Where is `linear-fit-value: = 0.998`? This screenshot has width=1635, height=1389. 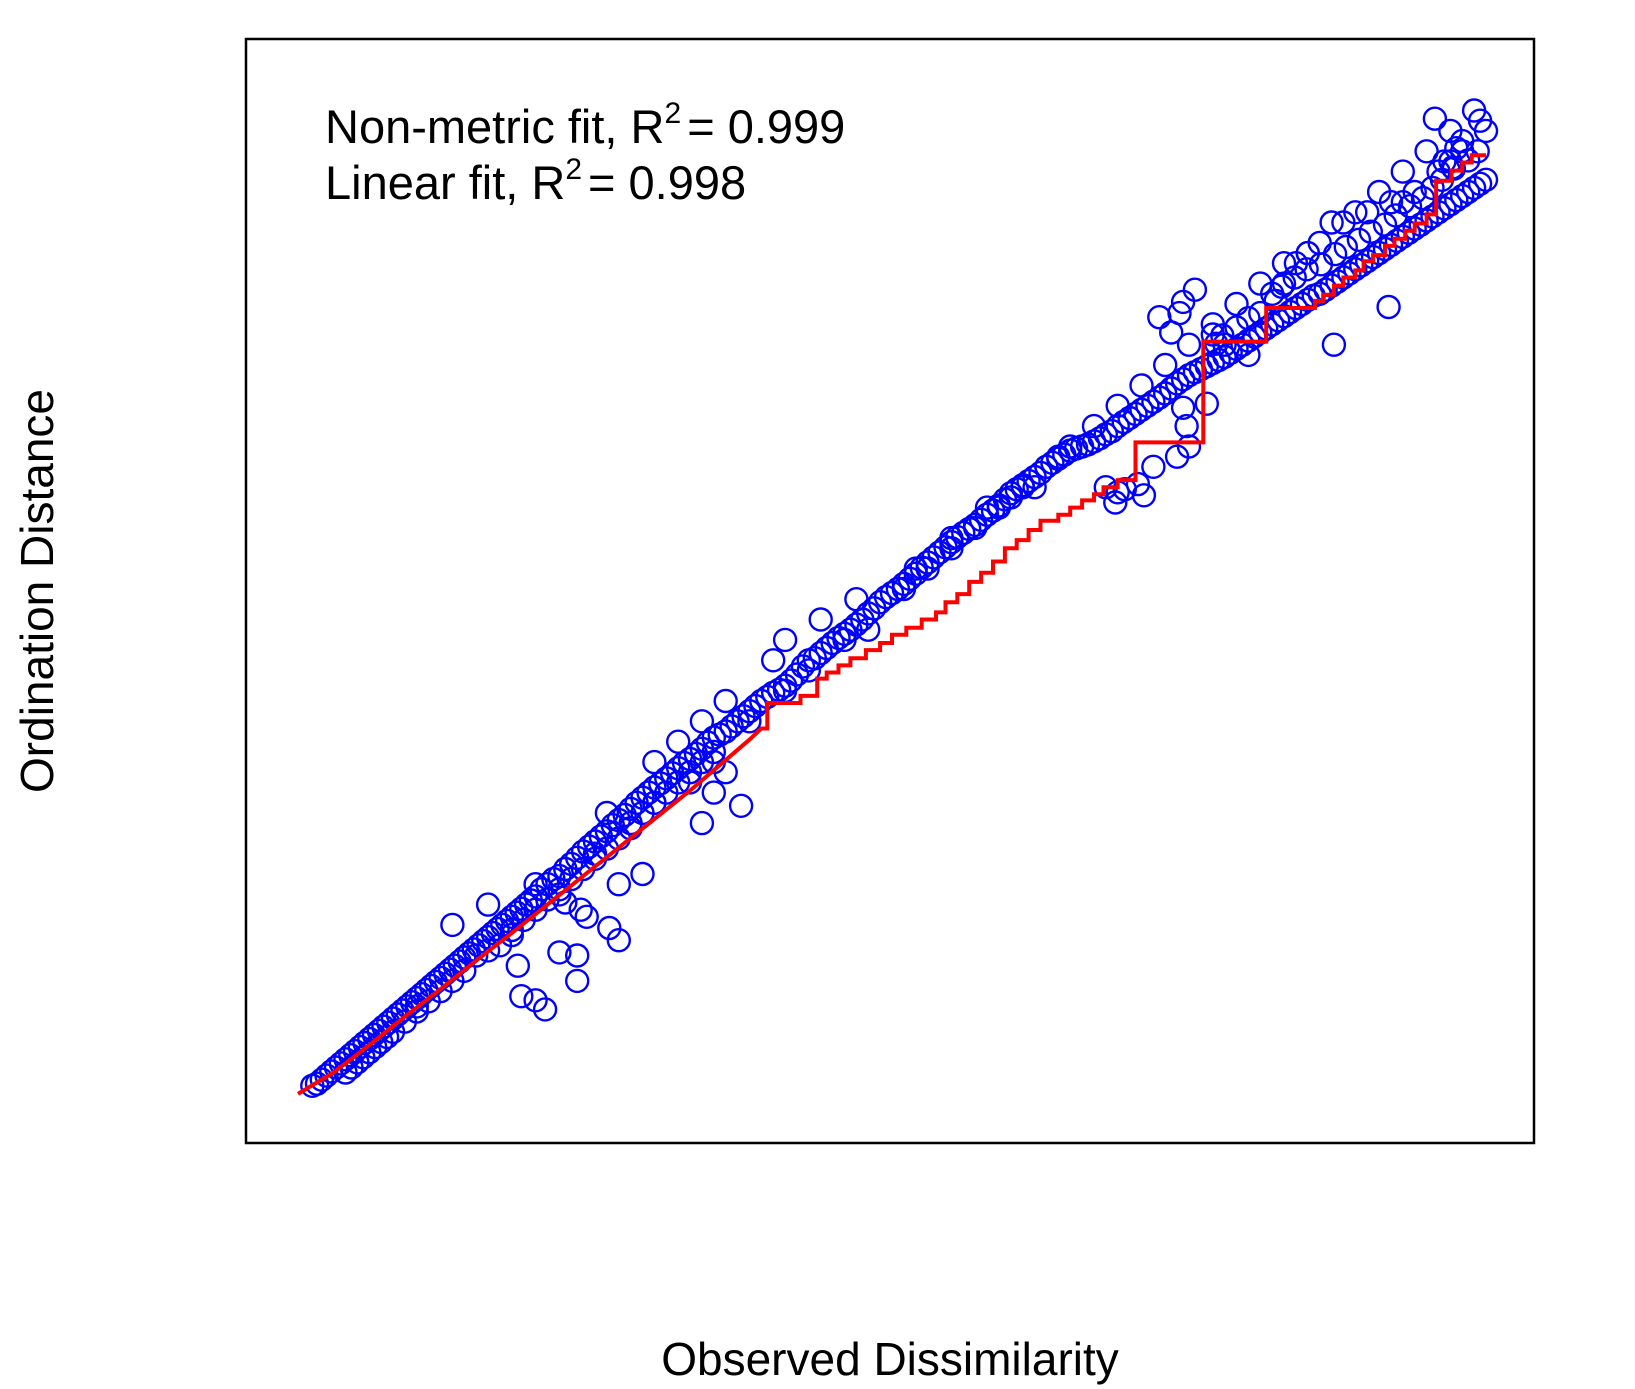 linear-fit-value: = 0.998 is located at coordinates (667, 182).